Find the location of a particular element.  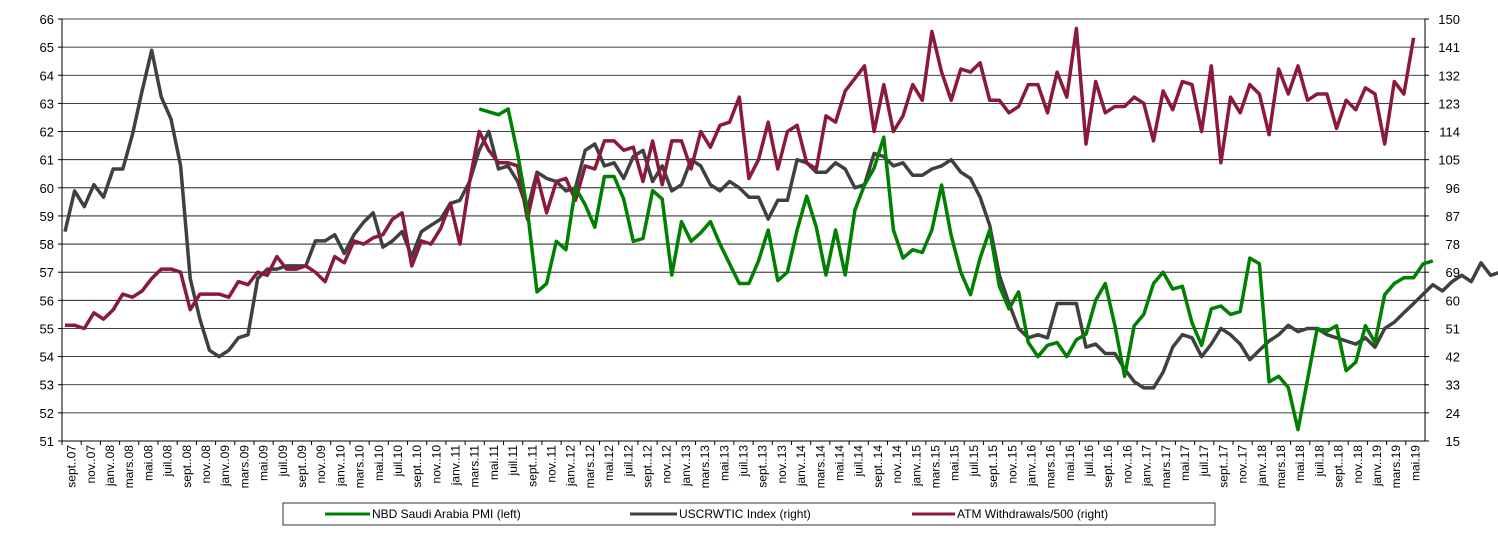

x-tick-label: mai.10 is located at coordinates (379, 463).